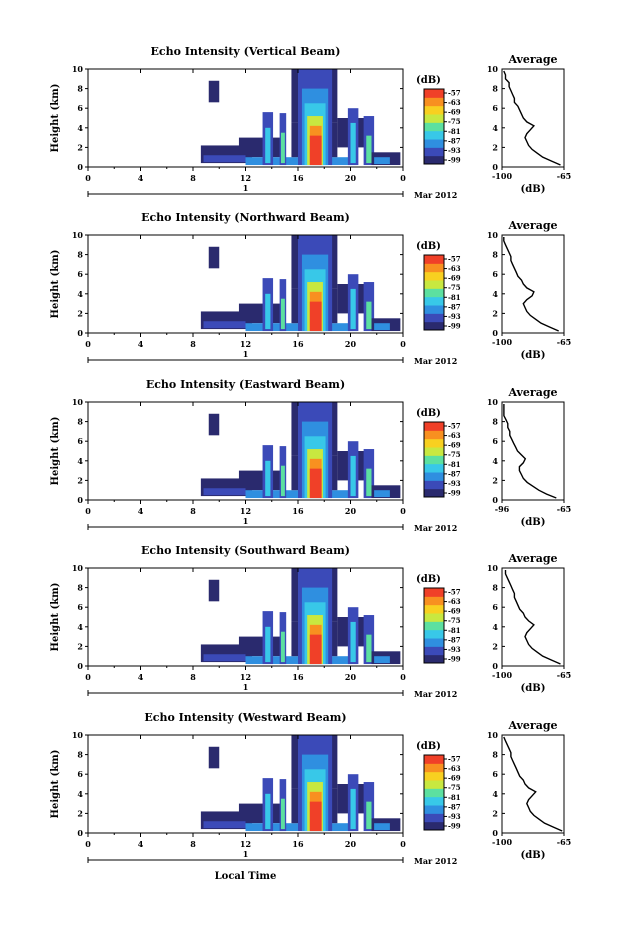 This screenshot has width=618, height=929. Describe the element at coordinates (454, 639) in the screenshot. I see `panel-4-colorbar-tick-5: -87` at that location.